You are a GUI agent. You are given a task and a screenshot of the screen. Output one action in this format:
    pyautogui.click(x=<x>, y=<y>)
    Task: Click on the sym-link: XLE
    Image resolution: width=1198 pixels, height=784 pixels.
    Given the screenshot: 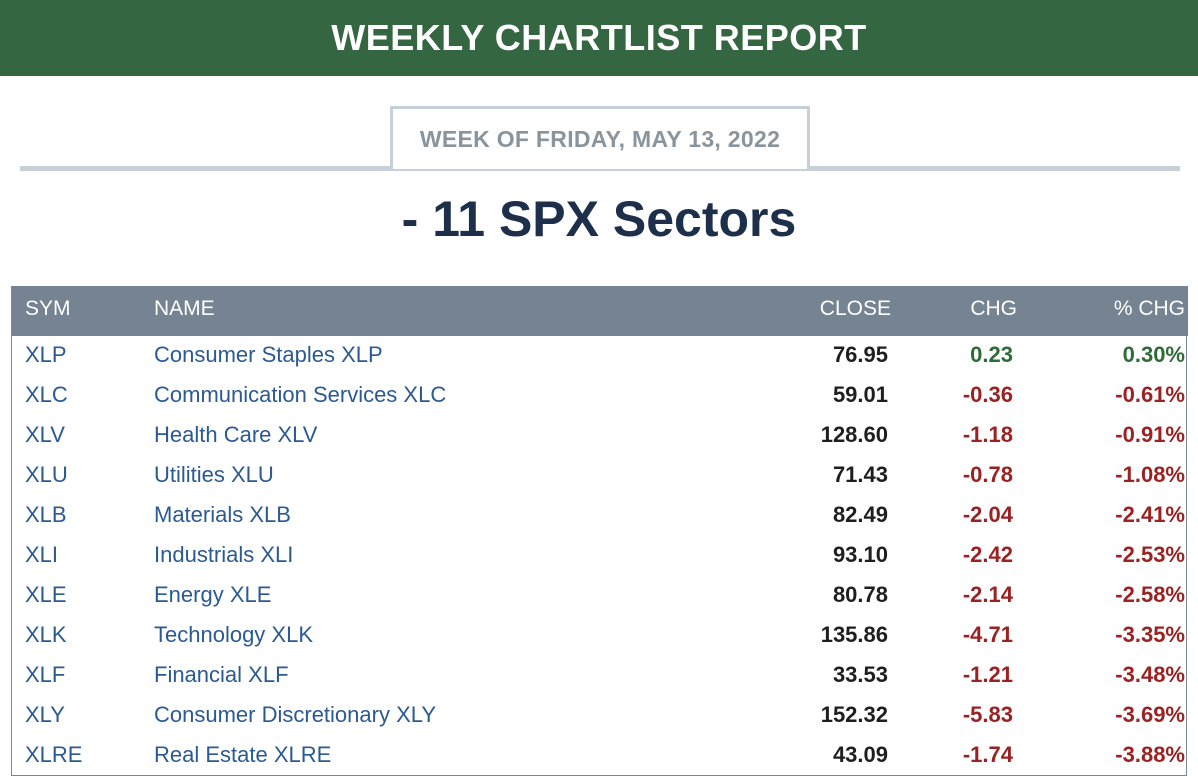 What is the action you would take?
    pyautogui.click(x=46, y=594)
    